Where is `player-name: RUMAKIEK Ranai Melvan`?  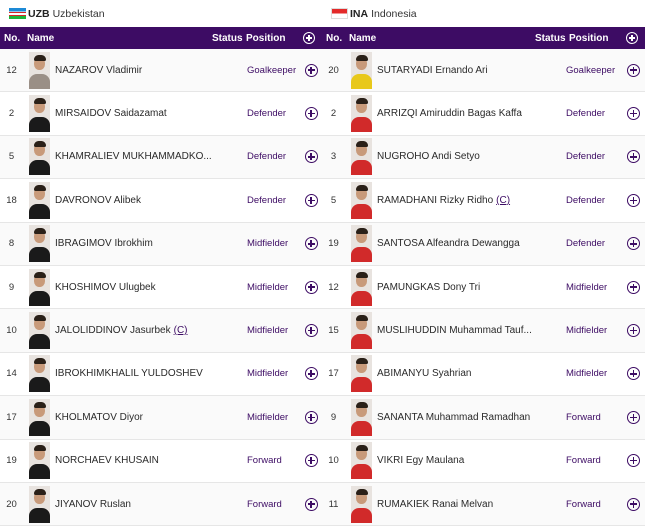
player-name: RUMAKIEK Ranai Melvan is located at coordinates (435, 504).